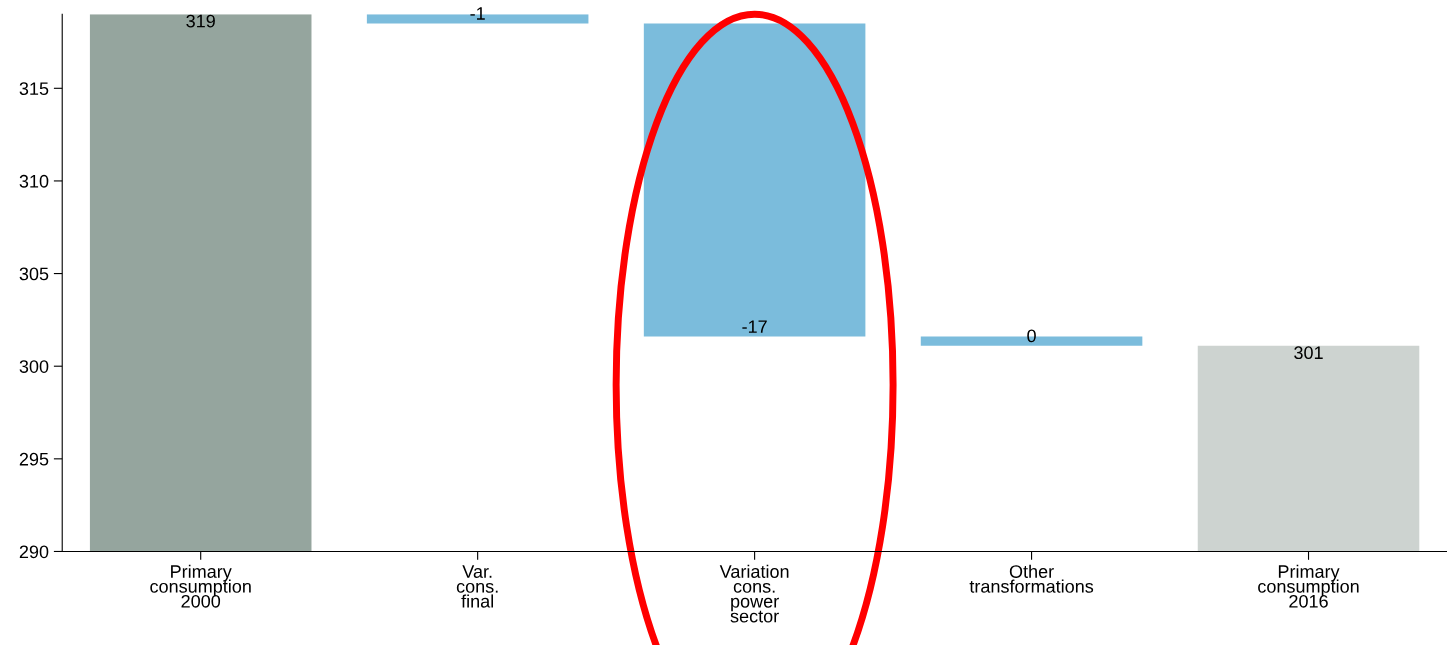 Image resolution: width=1447 pixels, height=645 pixels. I want to click on x-tick-label: Var. cons. final, so click(477, 586).